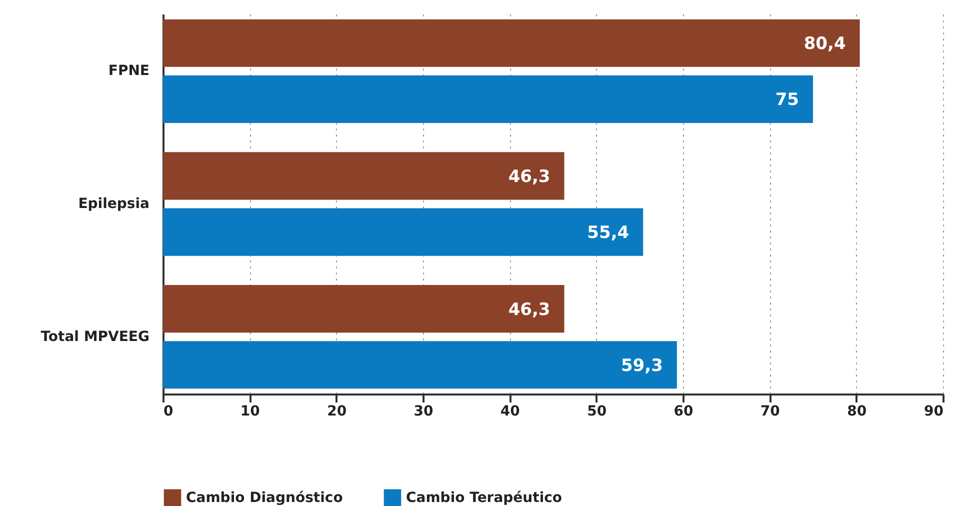 The image size is (956, 506). What do you see at coordinates (250, 412) in the screenshot?
I see `x-tick-label: 10` at bounding box center [250, 412].